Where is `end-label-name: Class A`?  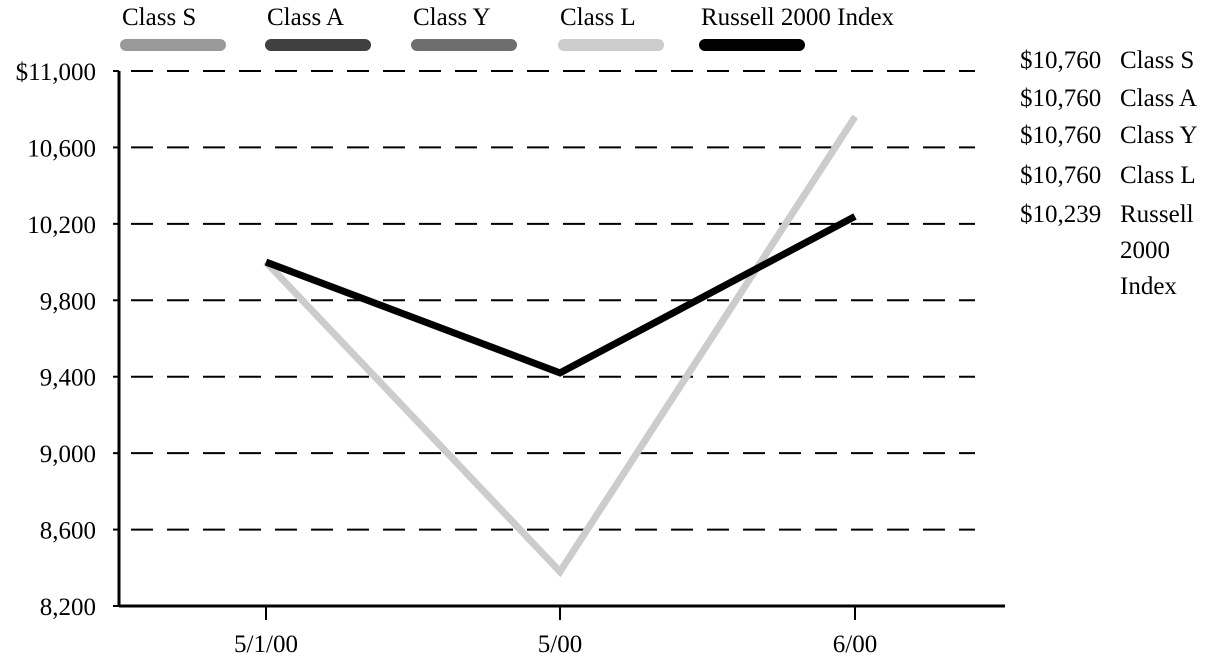
end-label-name: Class A is located at coordinates (1158, 98).